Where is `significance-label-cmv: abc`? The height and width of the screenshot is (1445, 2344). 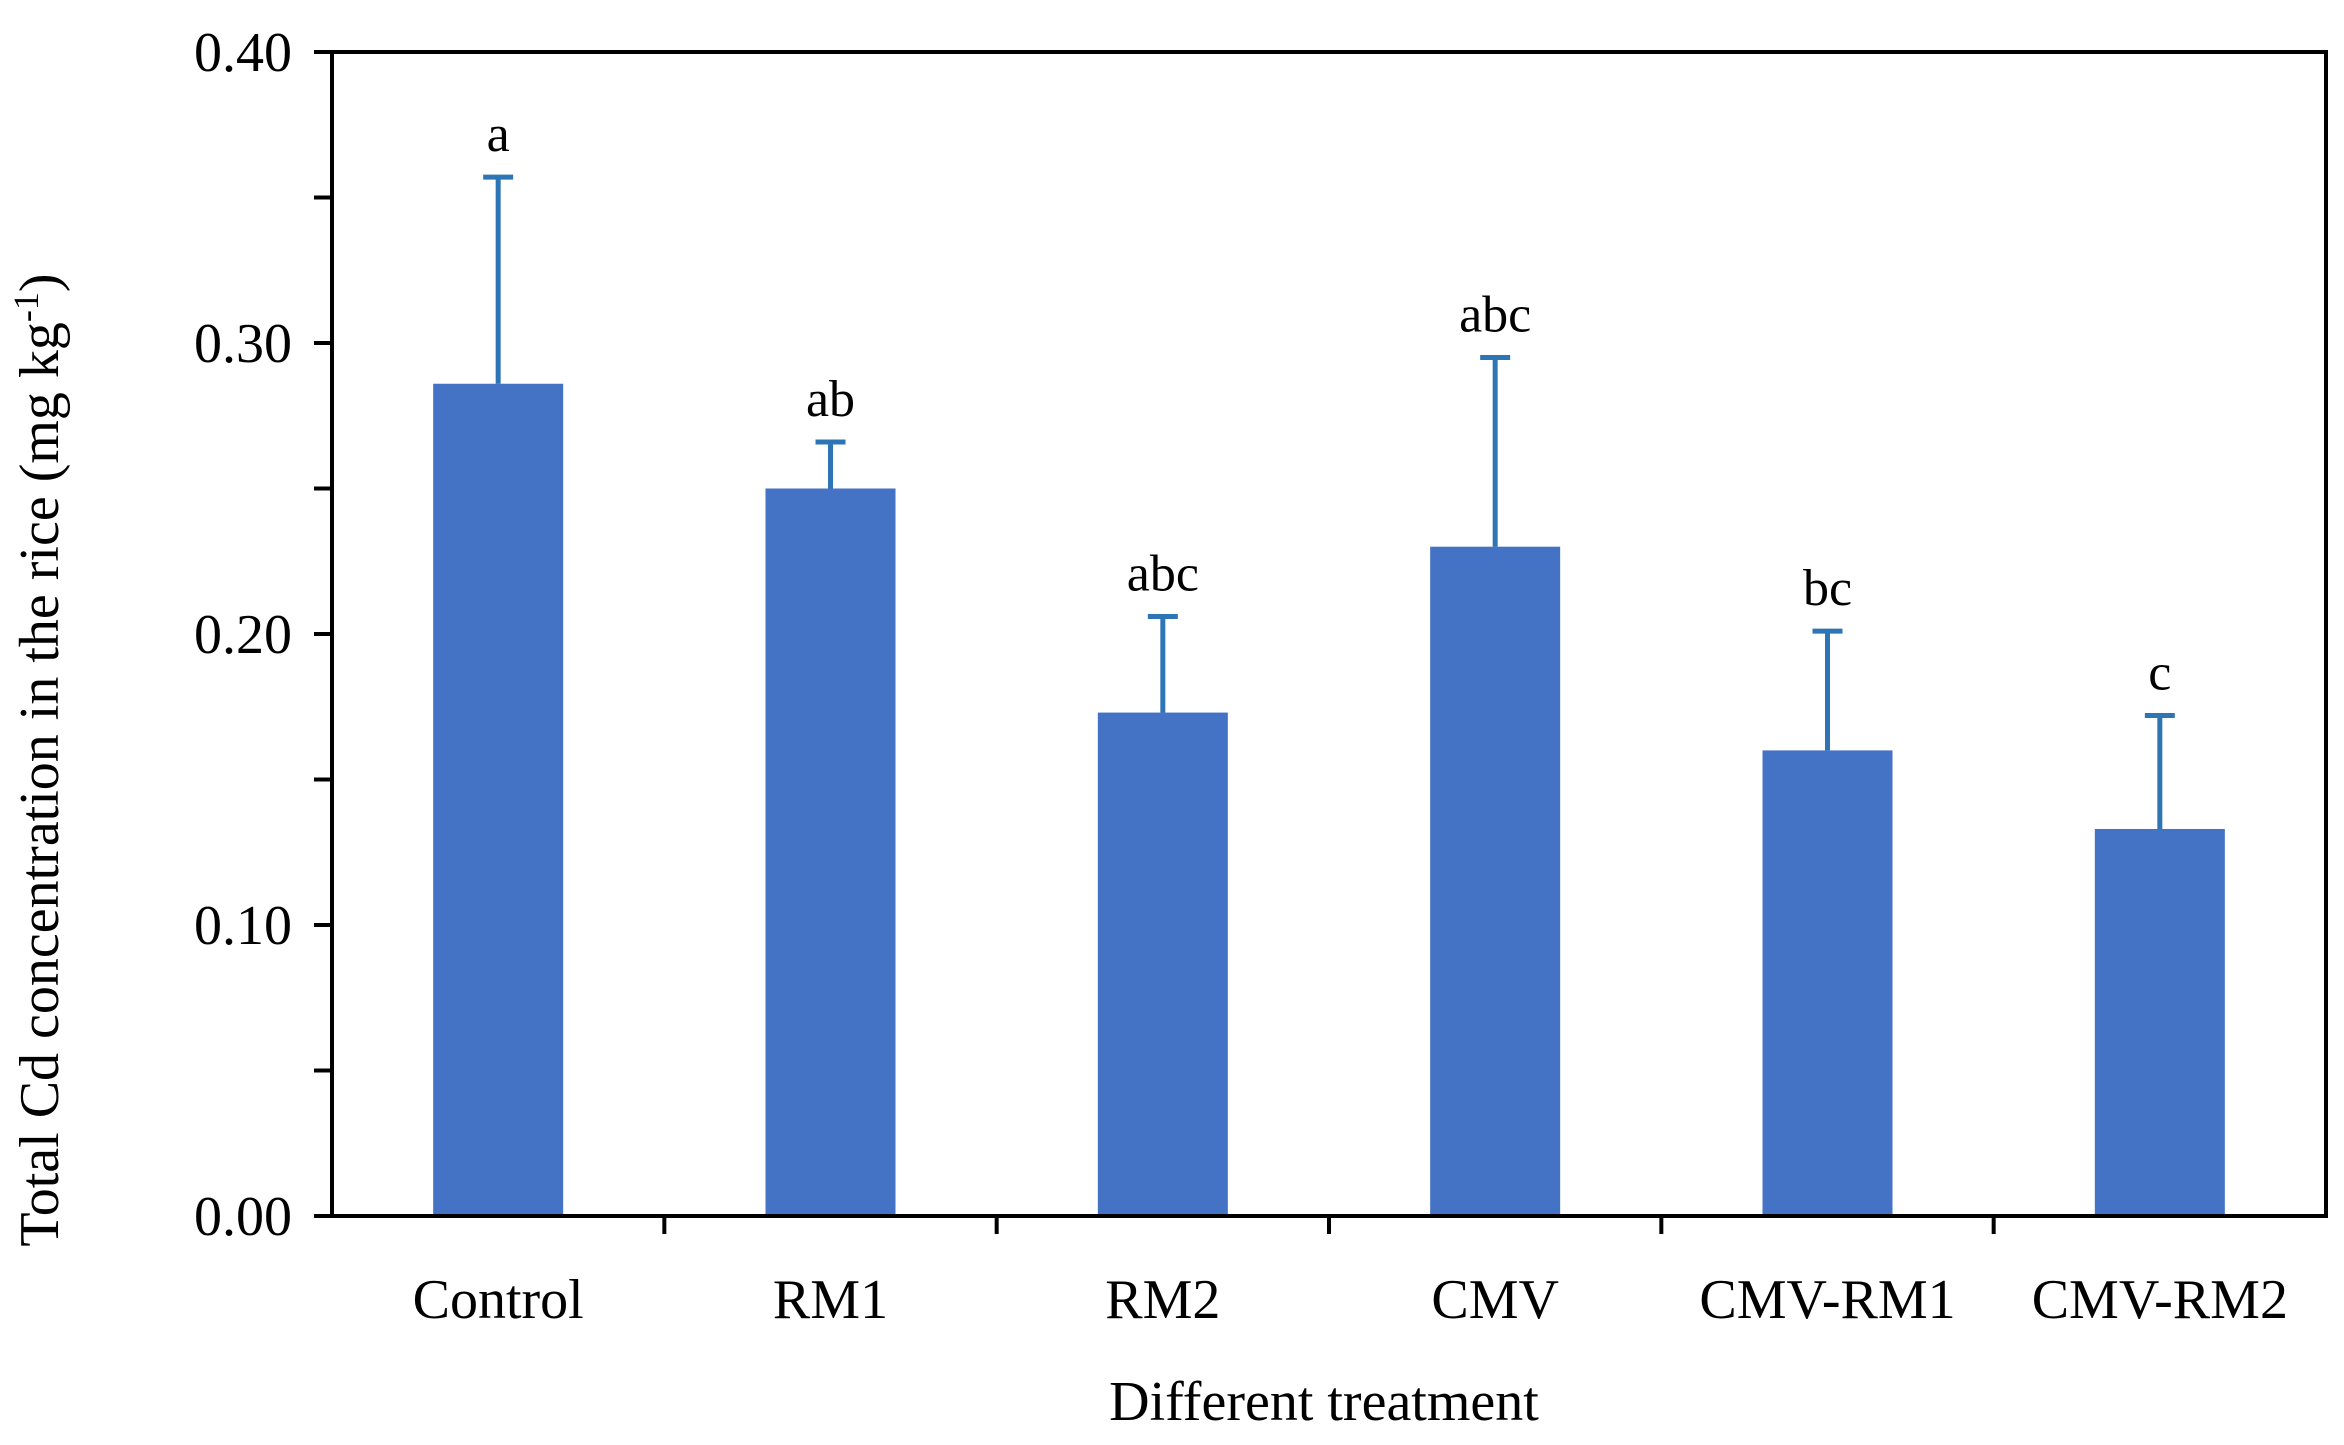 significance-label-cmv: abc is located at coordinates (1495, 315).